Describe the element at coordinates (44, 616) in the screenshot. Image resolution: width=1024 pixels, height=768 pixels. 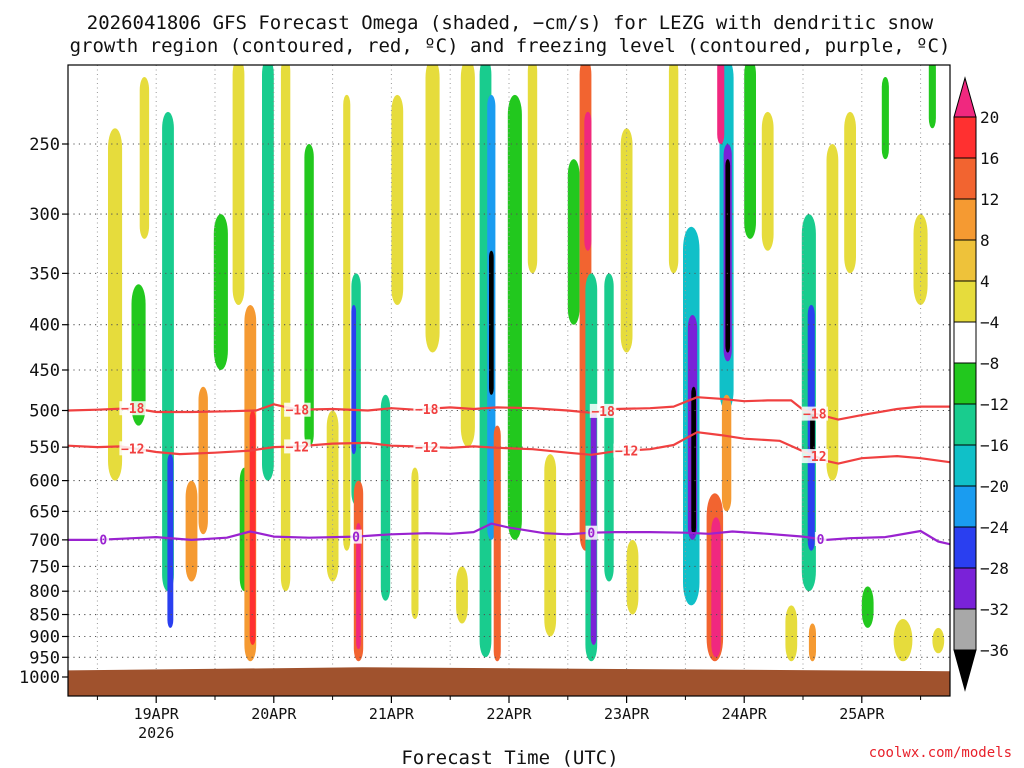
I see `y-tick-label-850: 850` at that location.